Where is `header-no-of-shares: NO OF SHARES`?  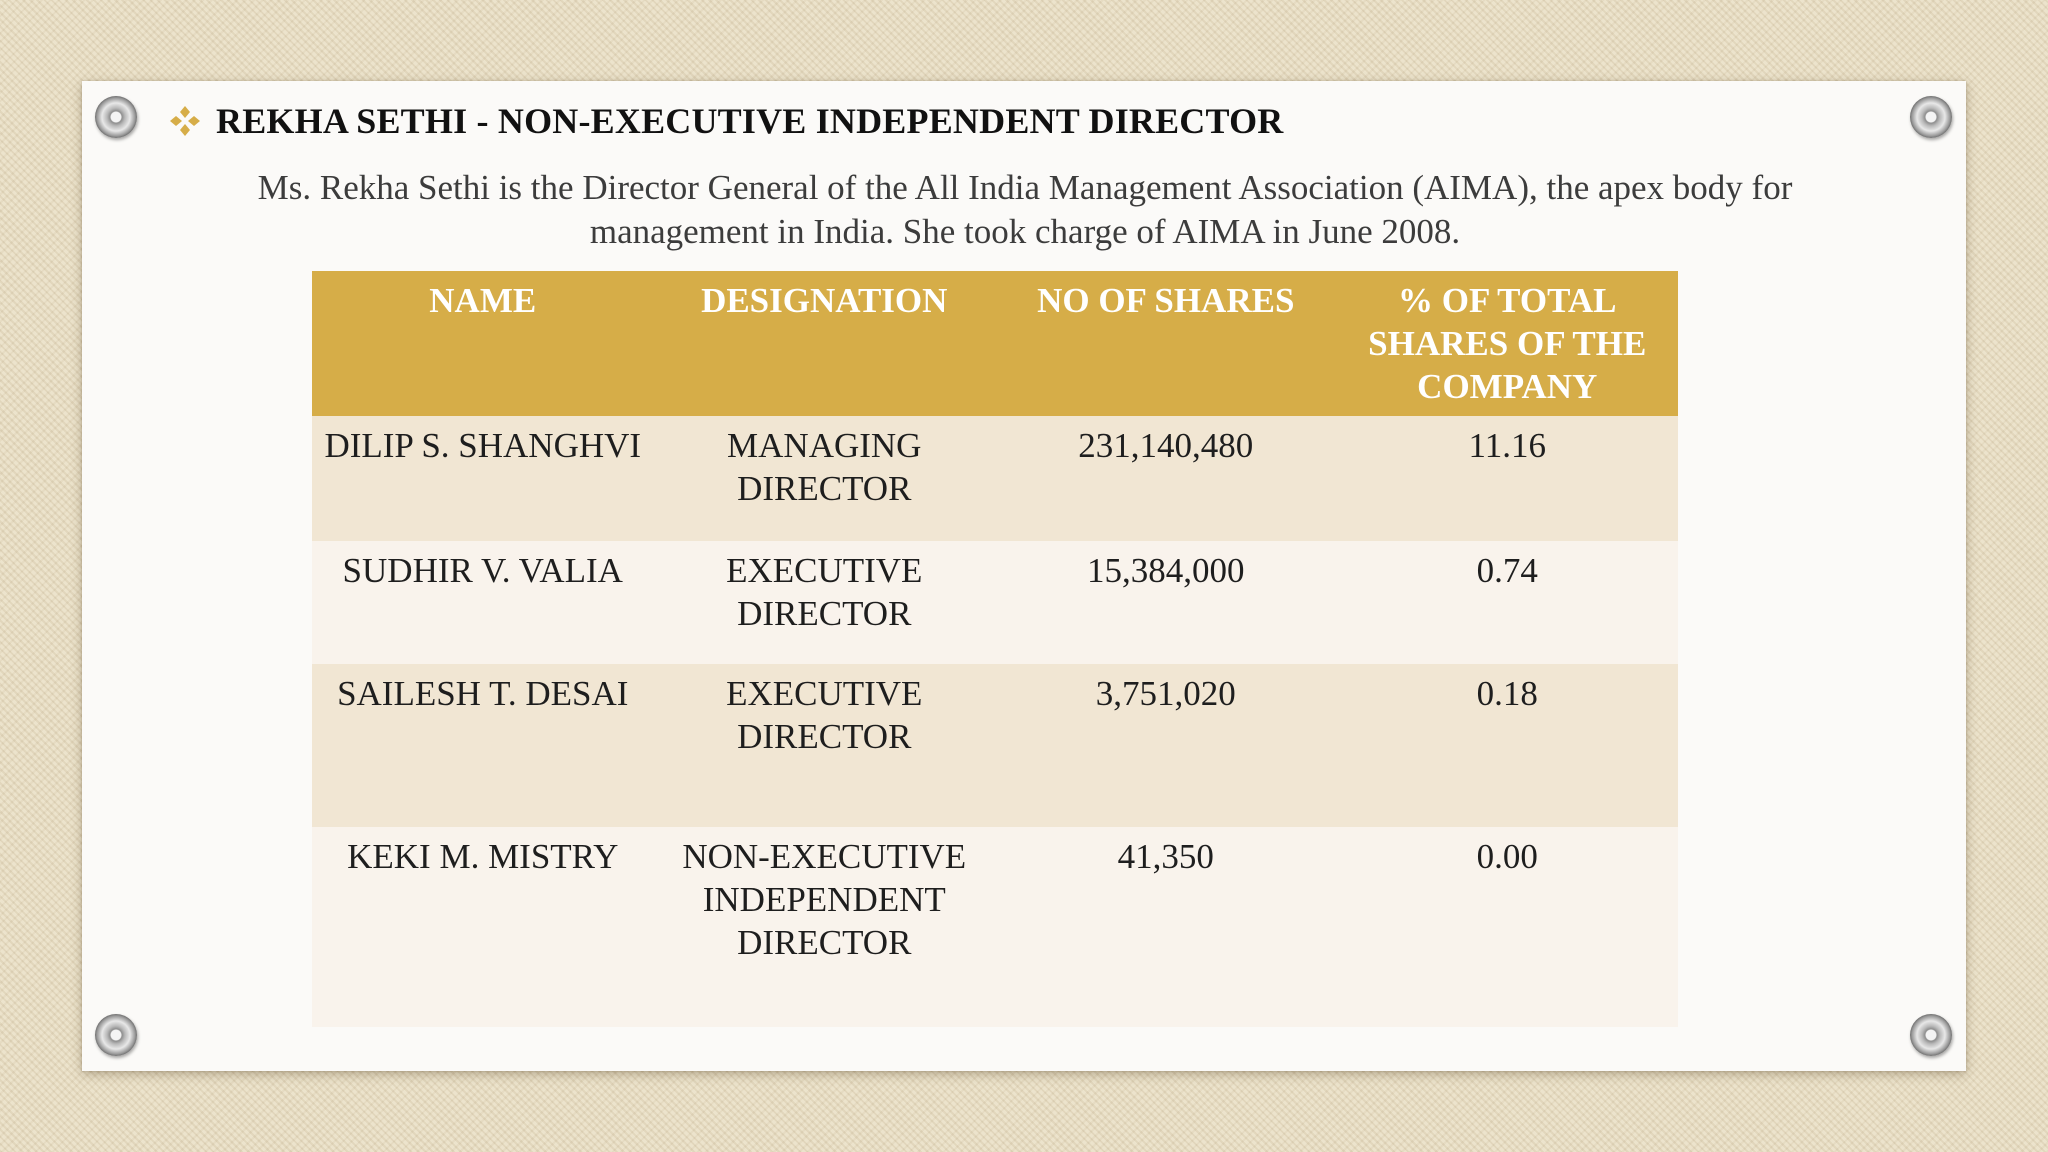 header-no-of-shares: NO OF SHARES is located at coordinates (1166, 343).